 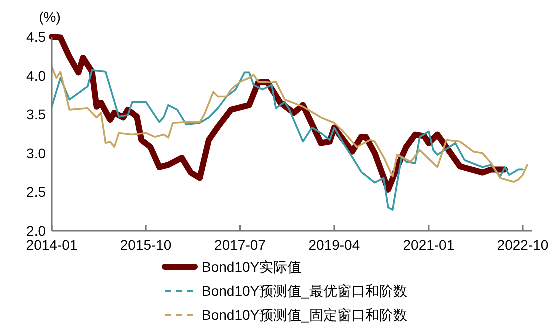 What do you see at coordinates (240, 245) in the screenshot?
I see `x-tick-label: 2017-07` at bounding box center [240, 245].